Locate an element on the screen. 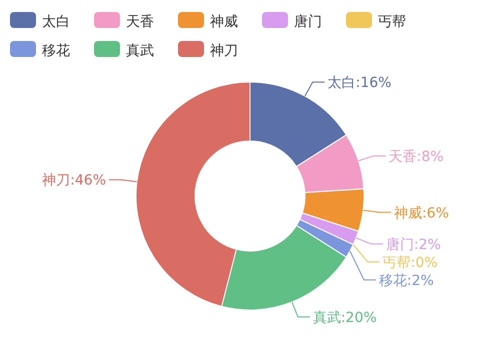  data-label: 神威:6% is located at coordinates (421, 213).